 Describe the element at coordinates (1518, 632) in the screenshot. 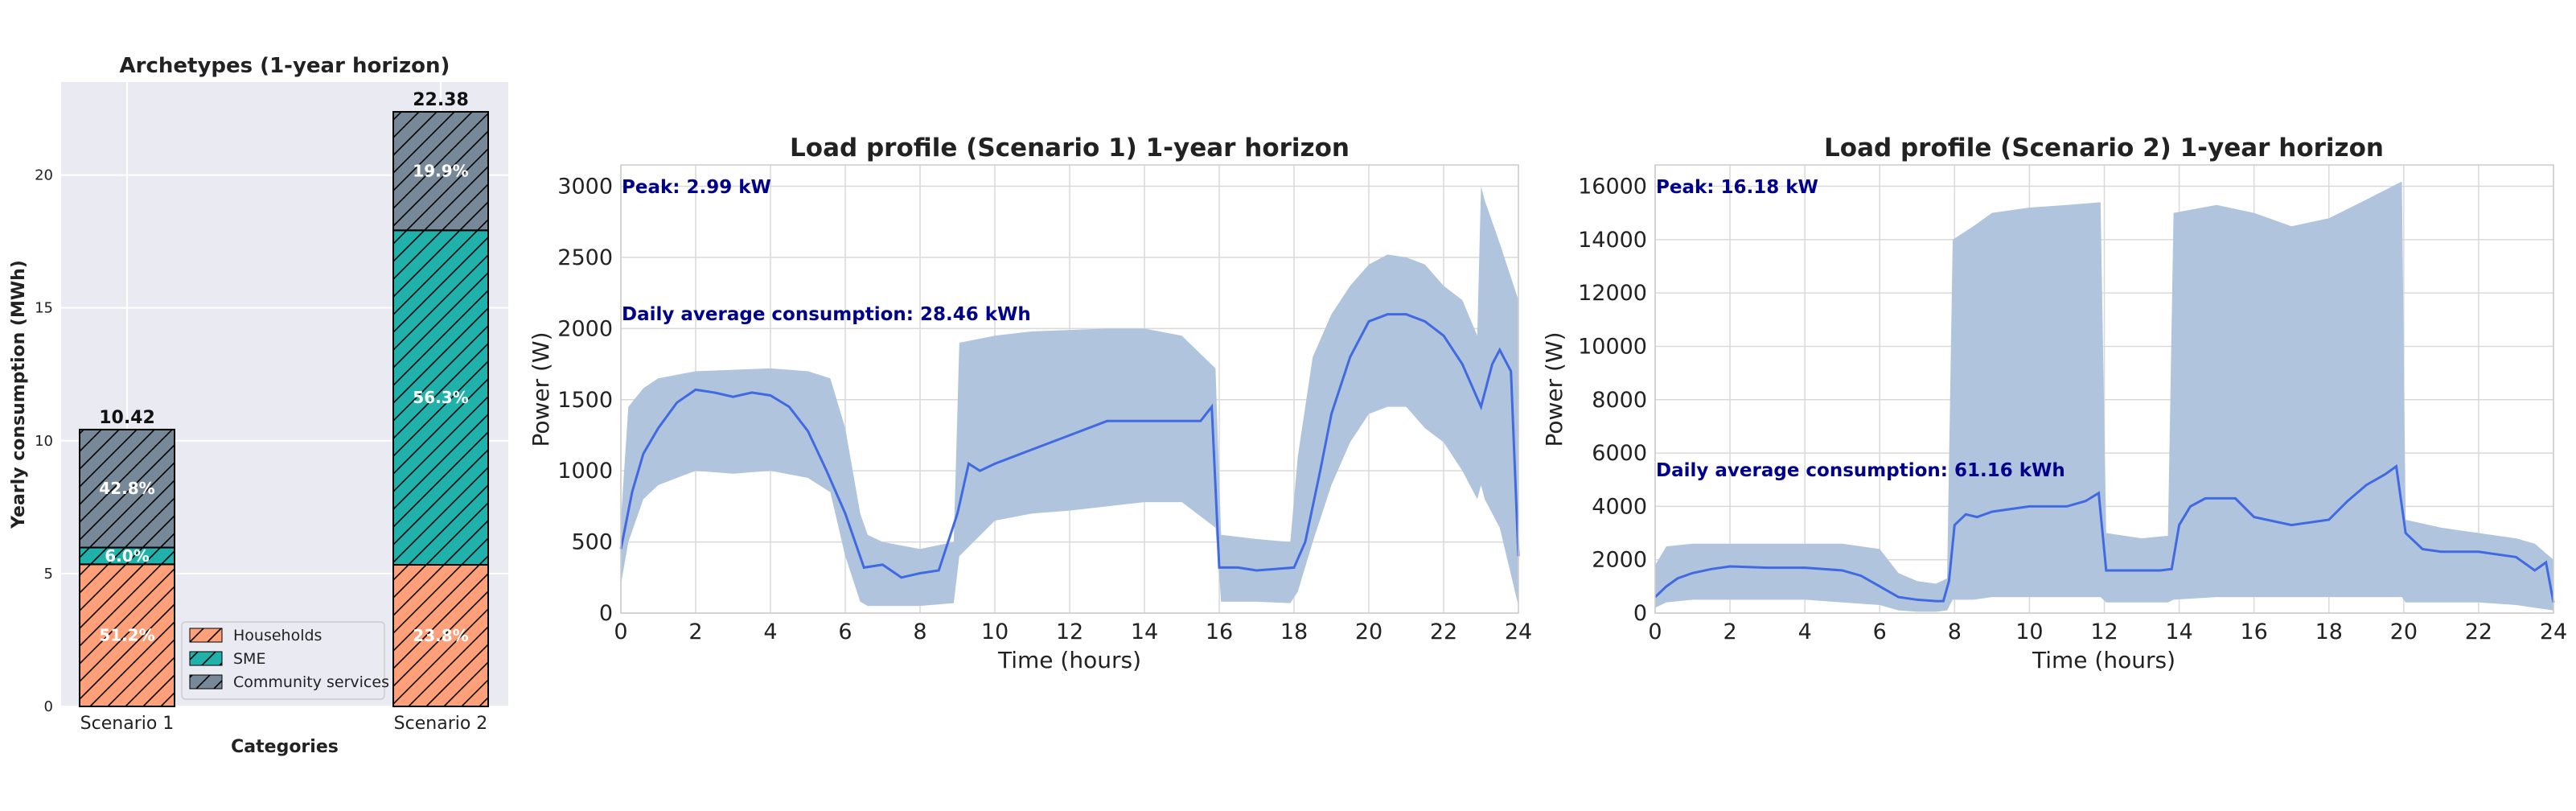

I see `lp1-x-tick-label: 24` at that location.